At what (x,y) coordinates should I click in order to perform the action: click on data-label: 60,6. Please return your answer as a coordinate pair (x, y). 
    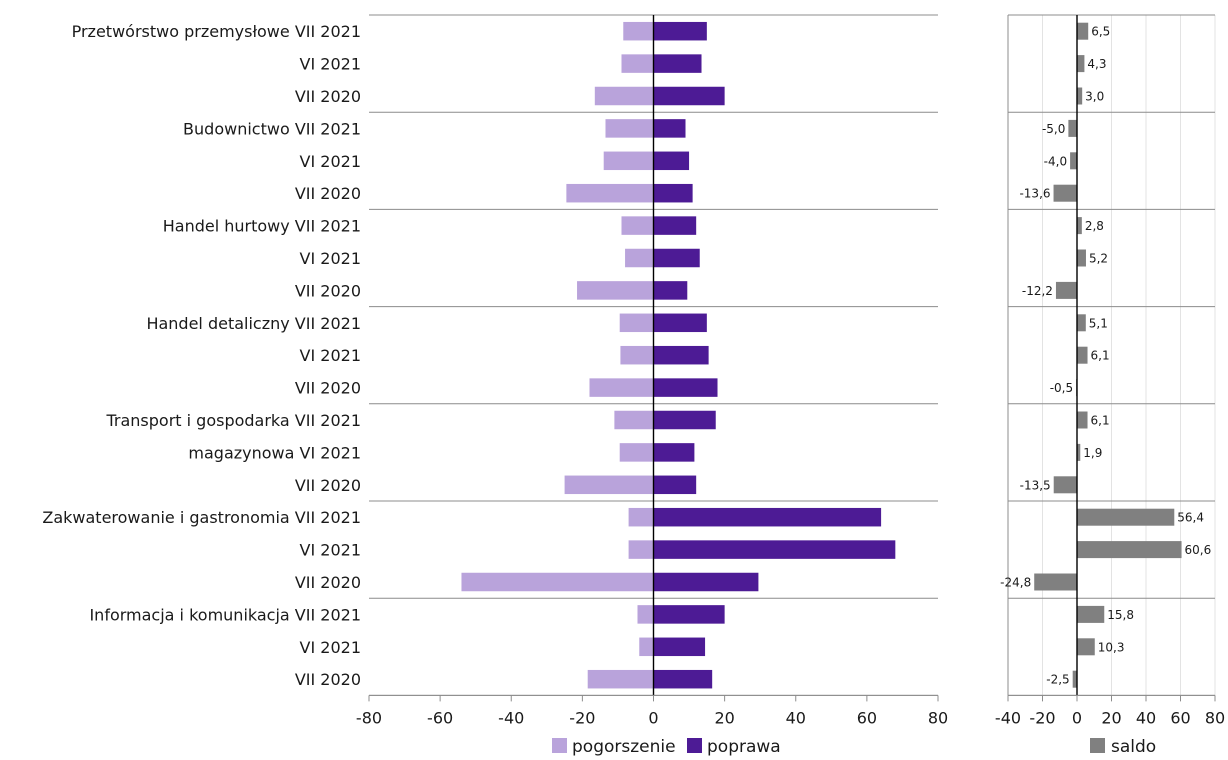
    Looking at the image, I should click on (1198, 550).